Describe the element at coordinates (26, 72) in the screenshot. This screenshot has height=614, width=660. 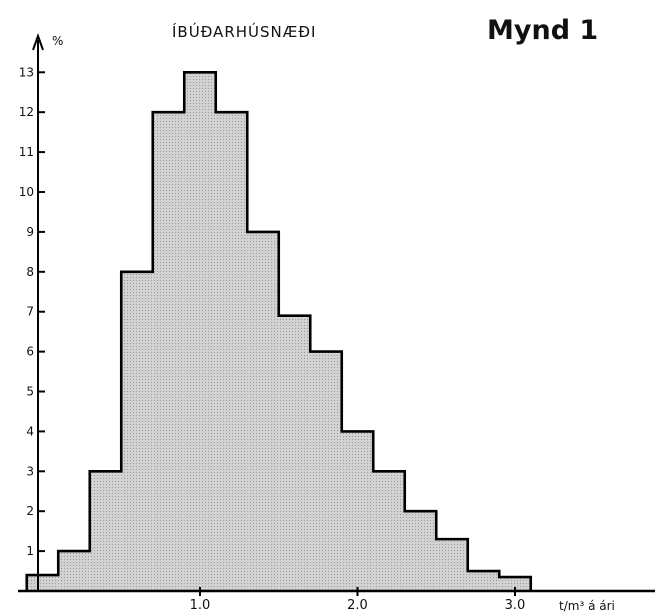
I see `y-tick-label-13: 13` at that location.